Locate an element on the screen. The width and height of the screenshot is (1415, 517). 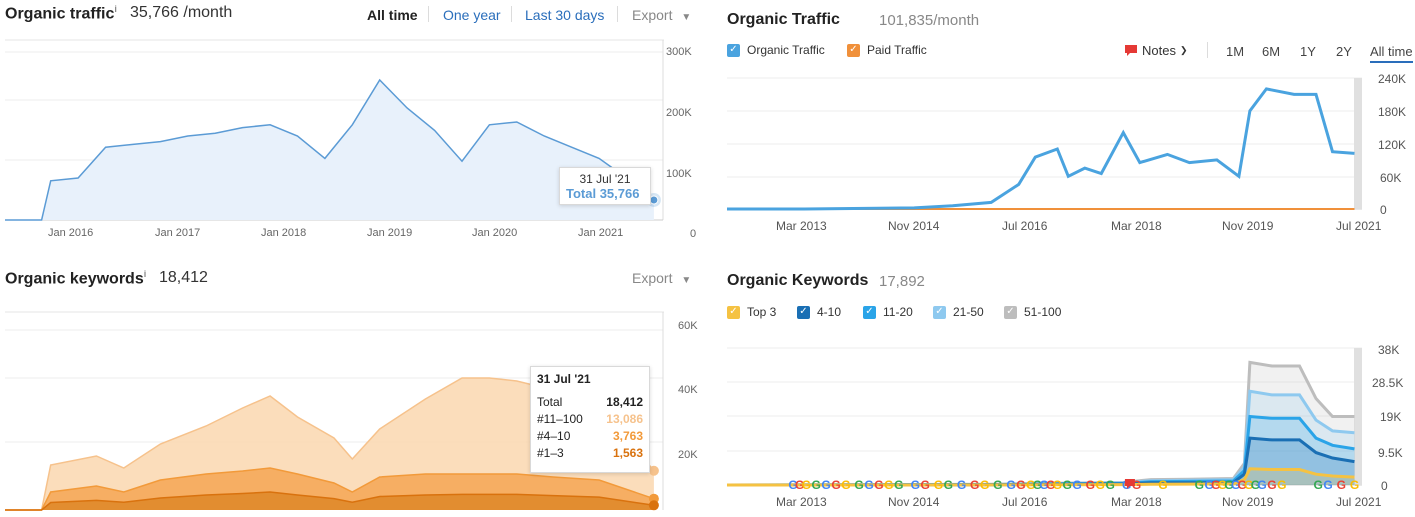
x-tick: Jan 2016 is located at coordinates (71, 233).